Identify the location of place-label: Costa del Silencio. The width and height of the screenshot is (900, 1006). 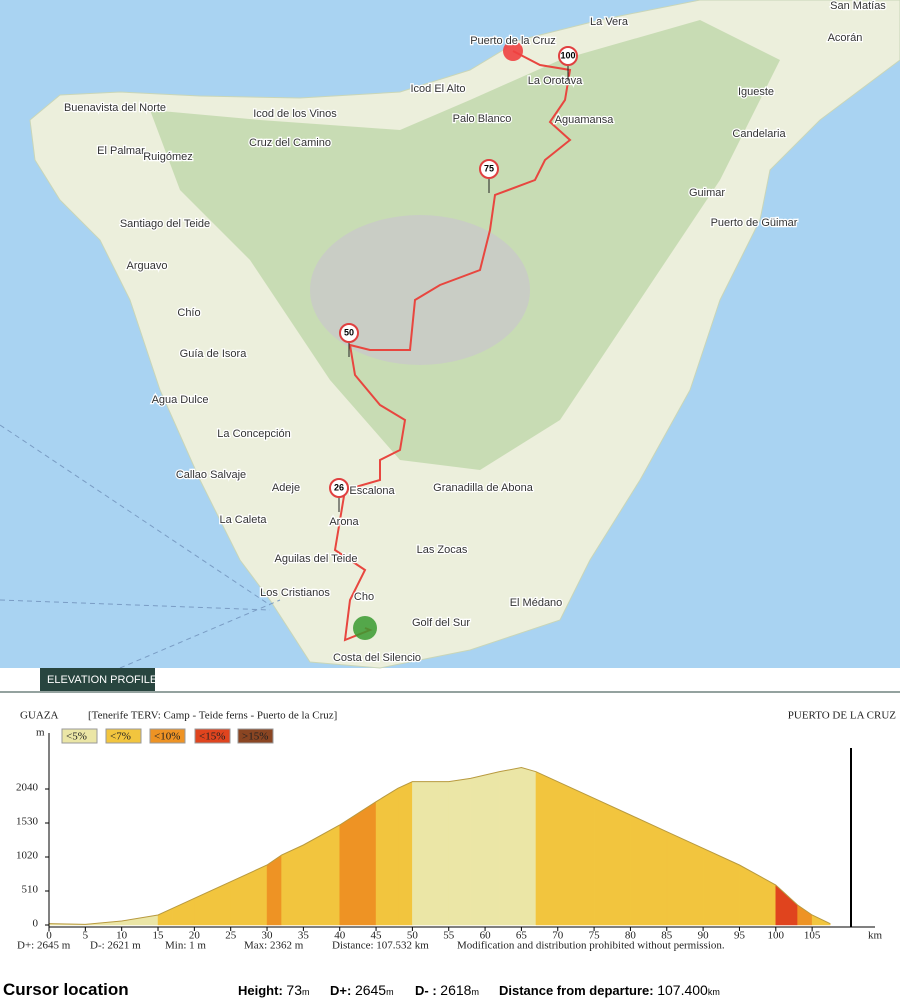
(377, 658).